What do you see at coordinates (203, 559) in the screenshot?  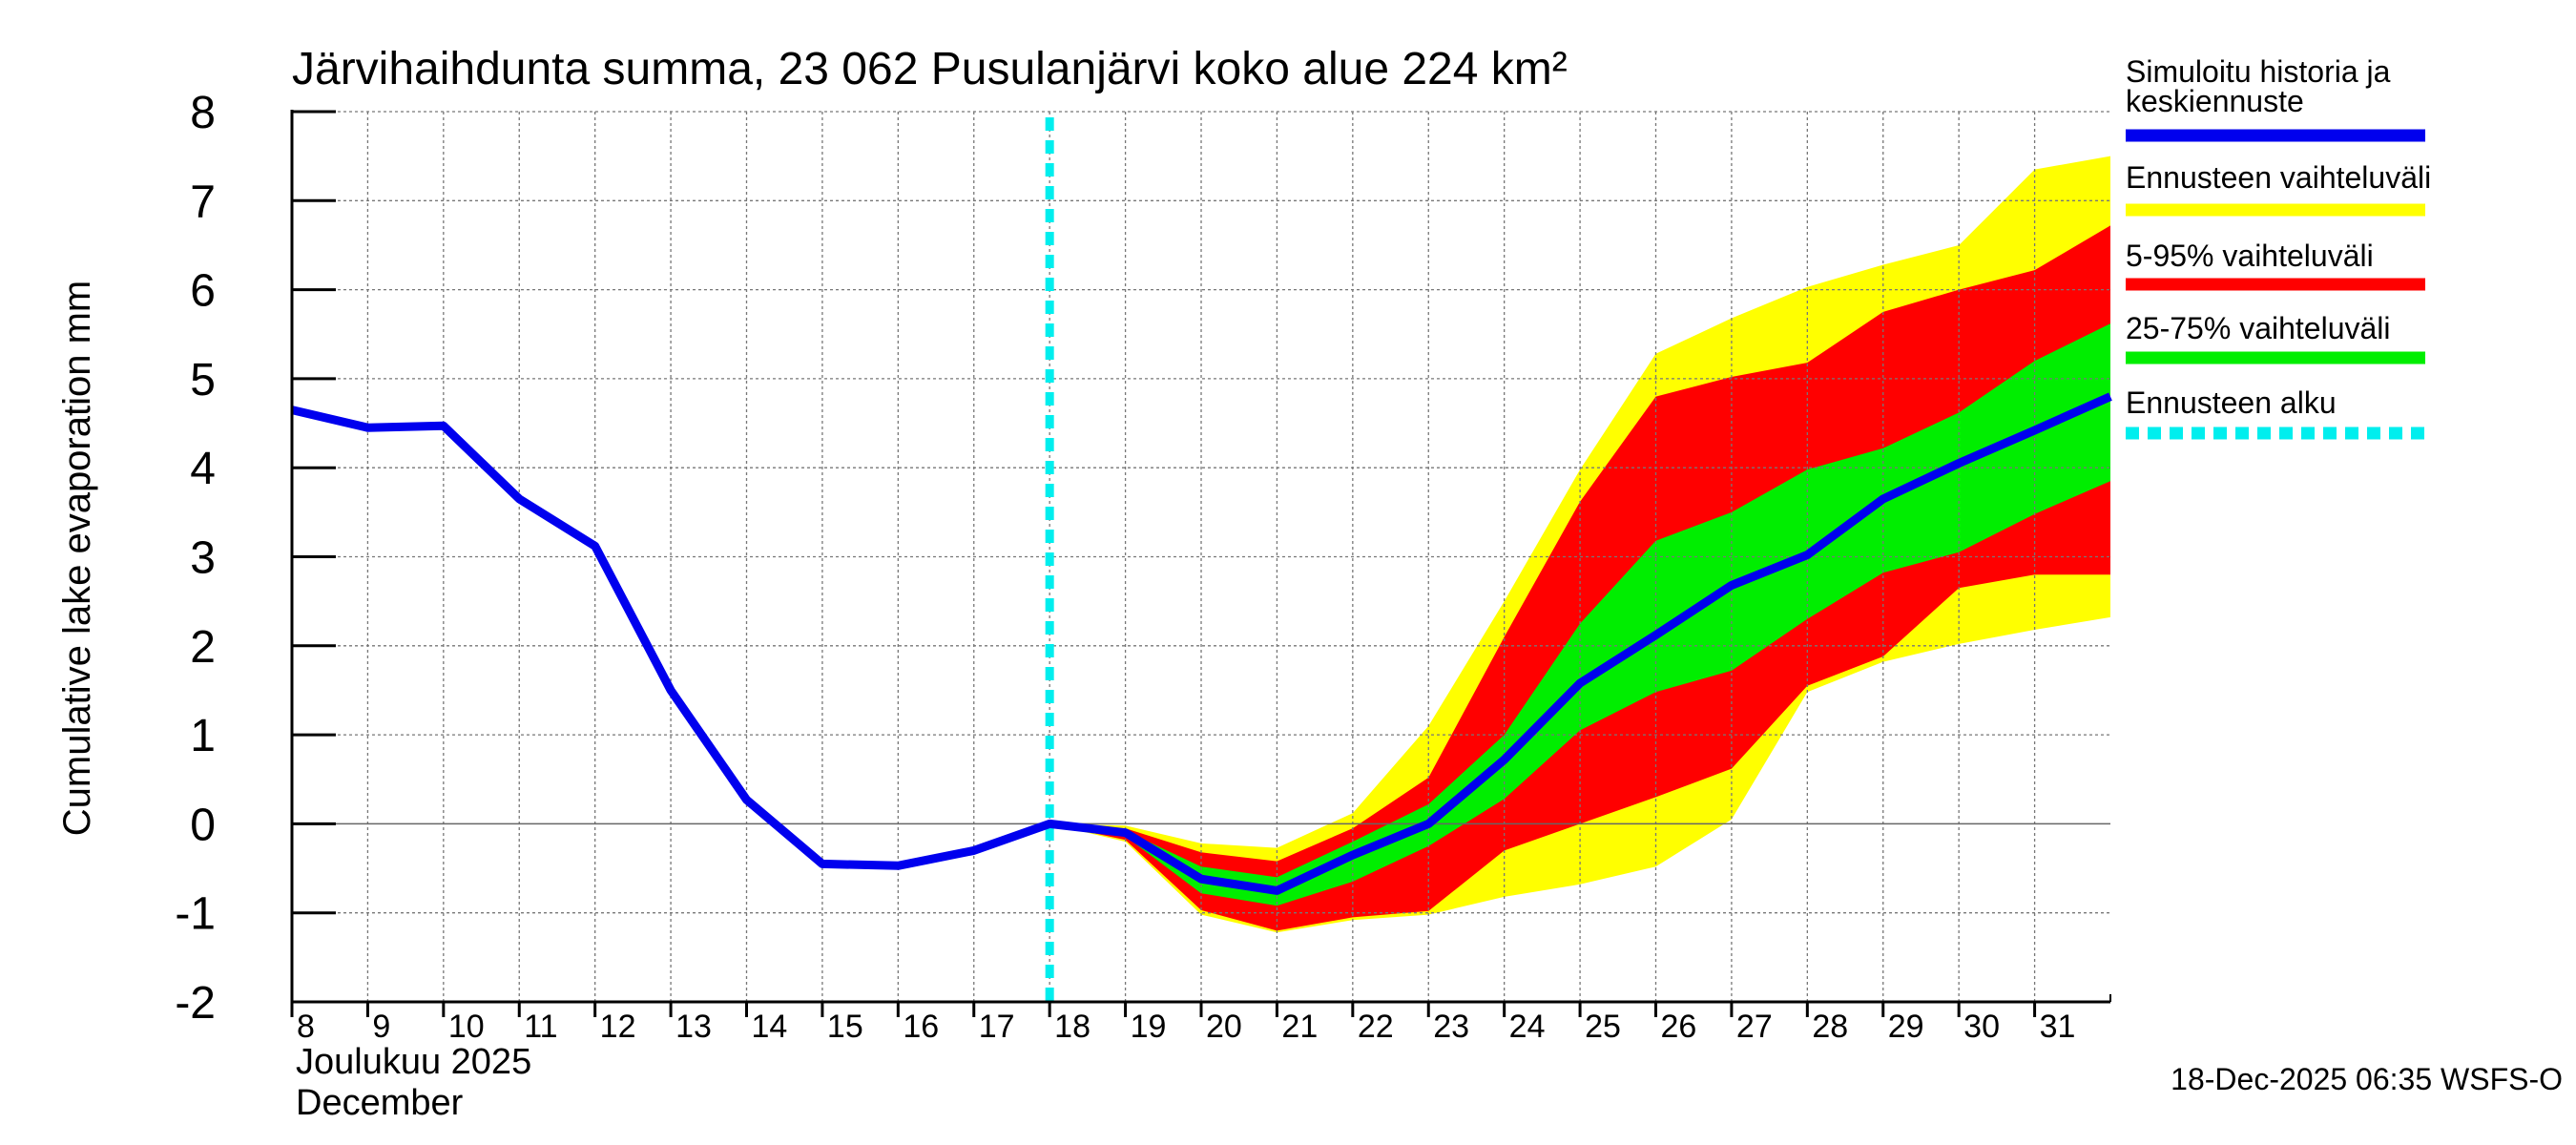 I see `y-tick-label: 3` at bounding box center [203, 559].